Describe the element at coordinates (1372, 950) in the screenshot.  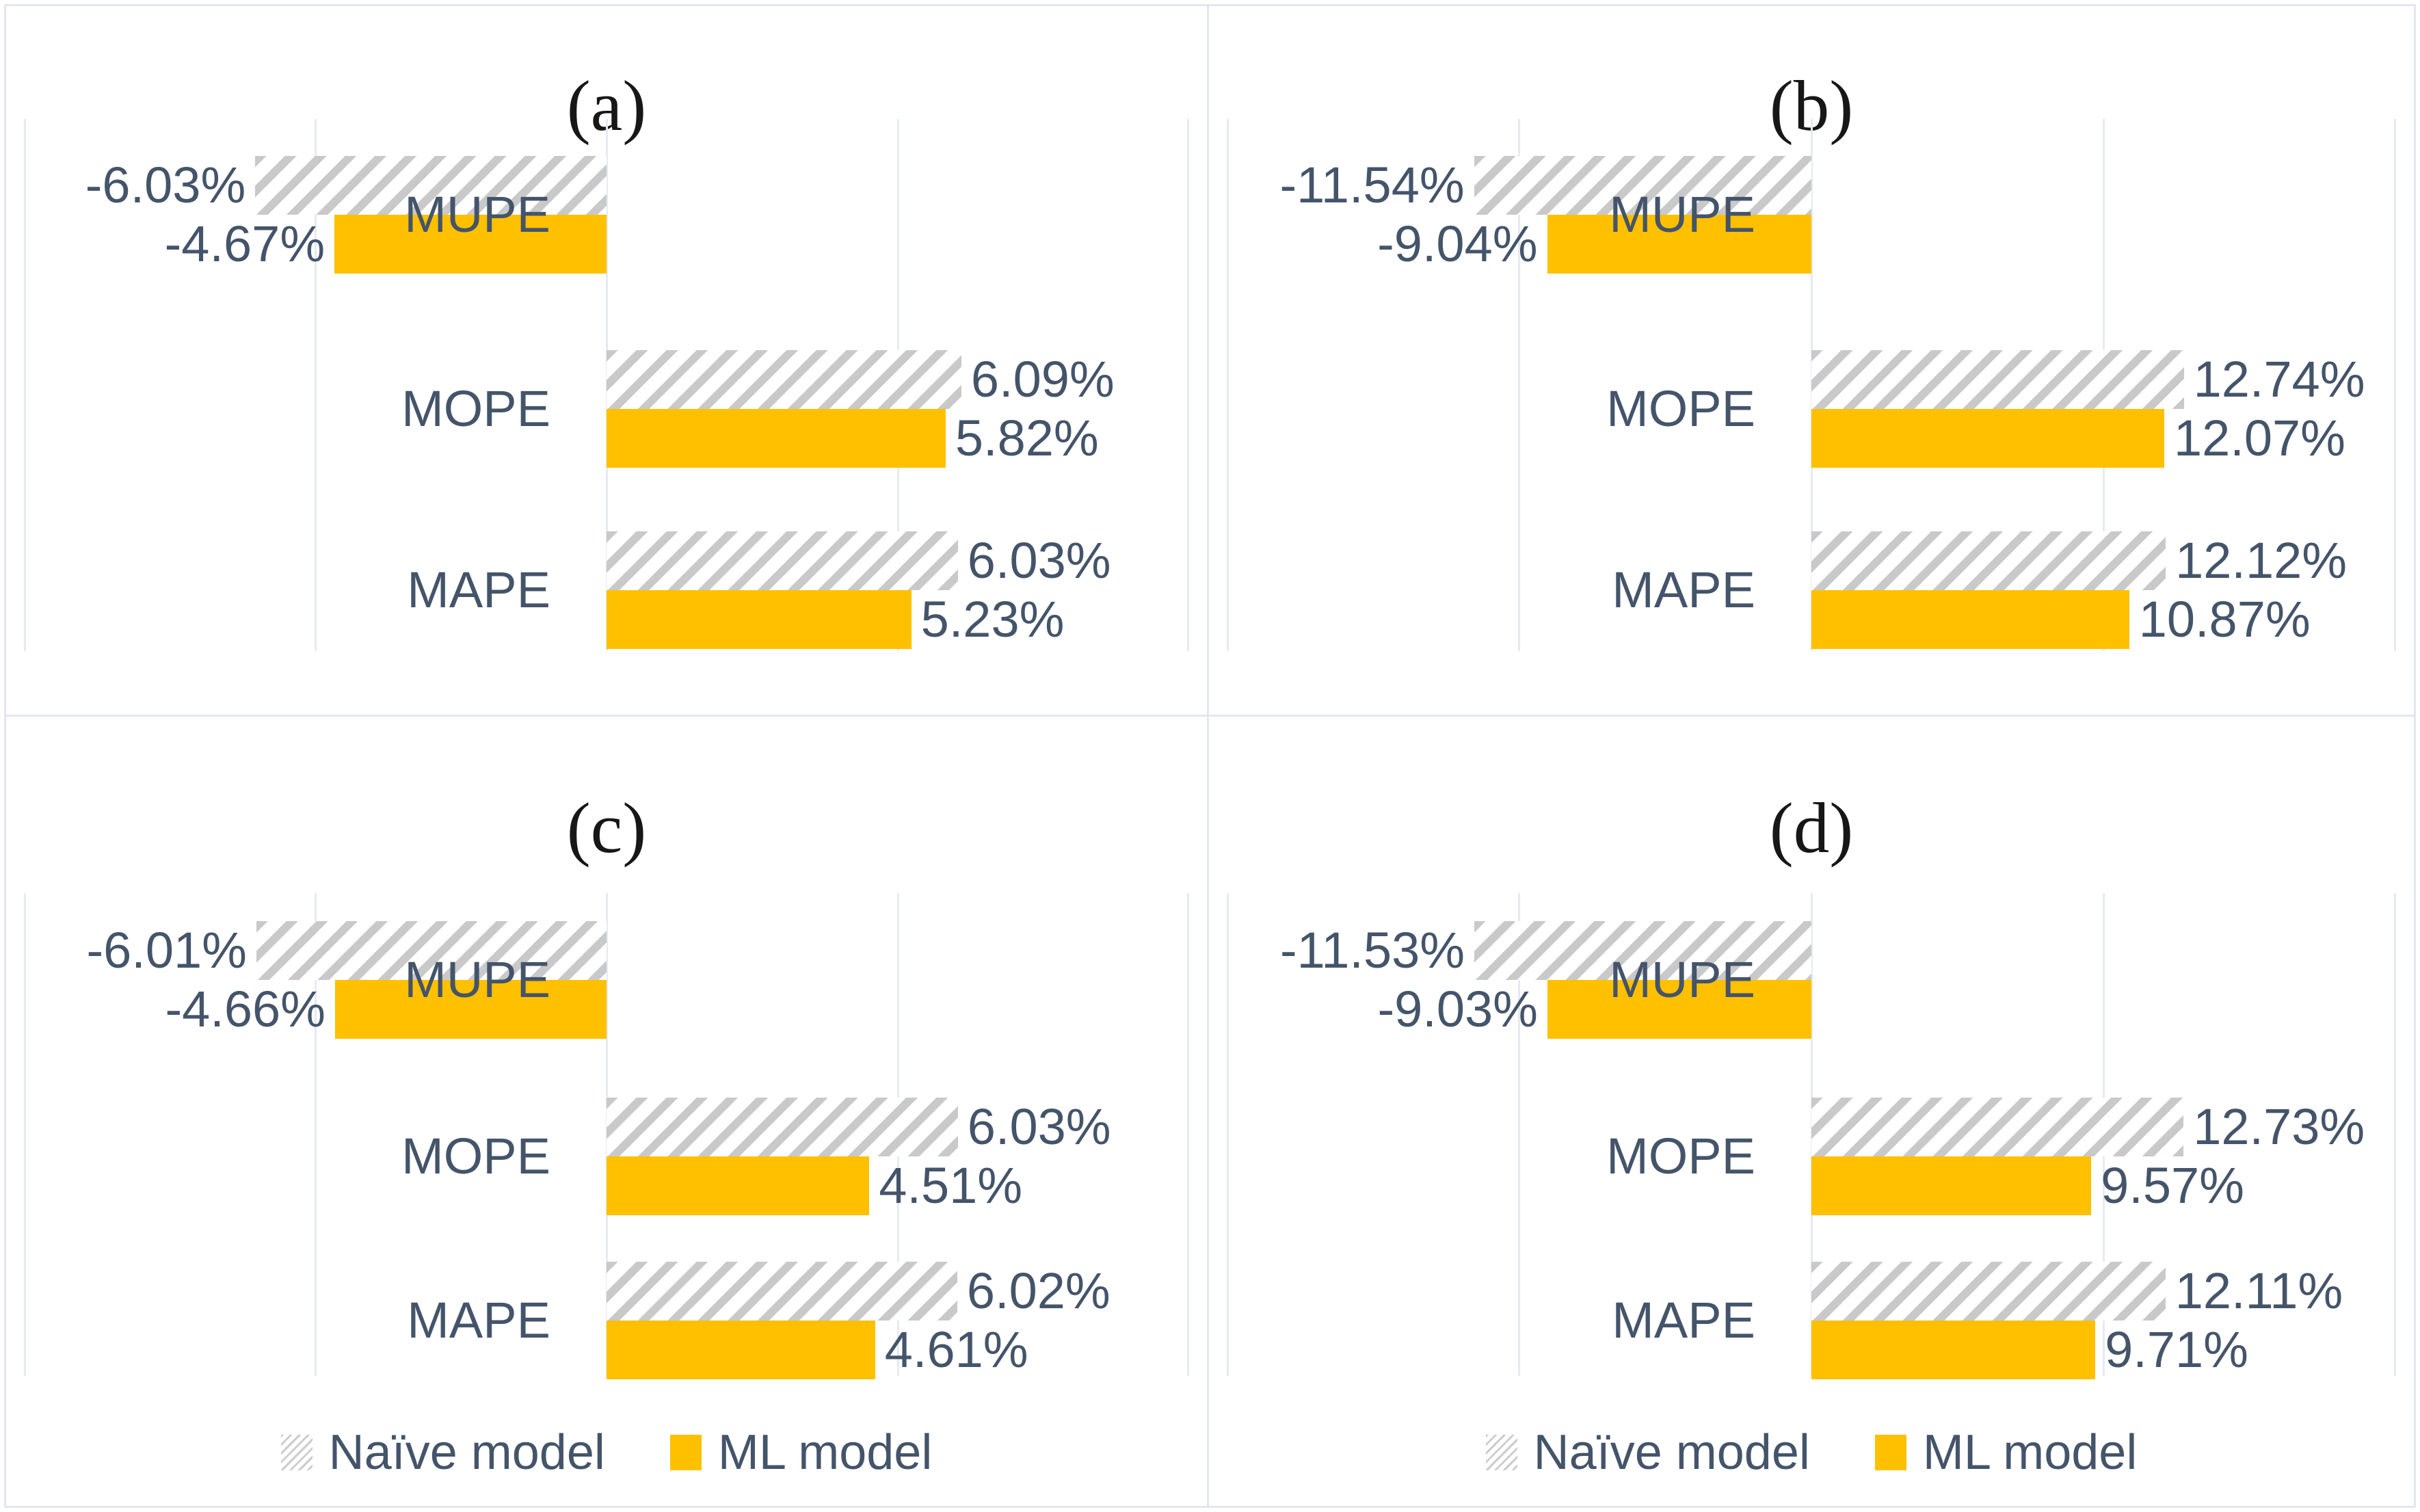
I see `value-label-naive-mupe-d: -11.53%` at that location.